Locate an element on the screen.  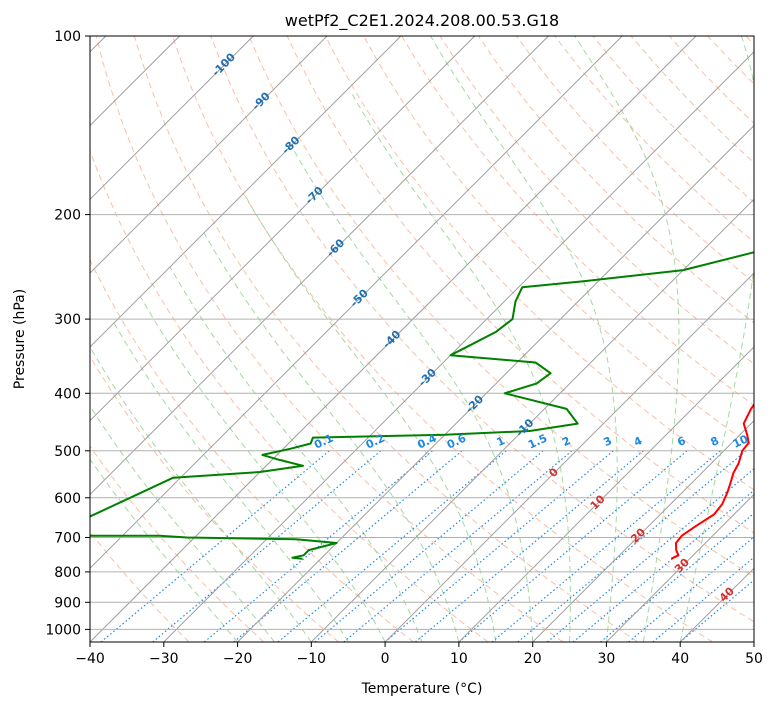
x-axis-ticks: −40 −30 −20 −10 0 10 20 30 40 50 is located at coordinates (419, 654).